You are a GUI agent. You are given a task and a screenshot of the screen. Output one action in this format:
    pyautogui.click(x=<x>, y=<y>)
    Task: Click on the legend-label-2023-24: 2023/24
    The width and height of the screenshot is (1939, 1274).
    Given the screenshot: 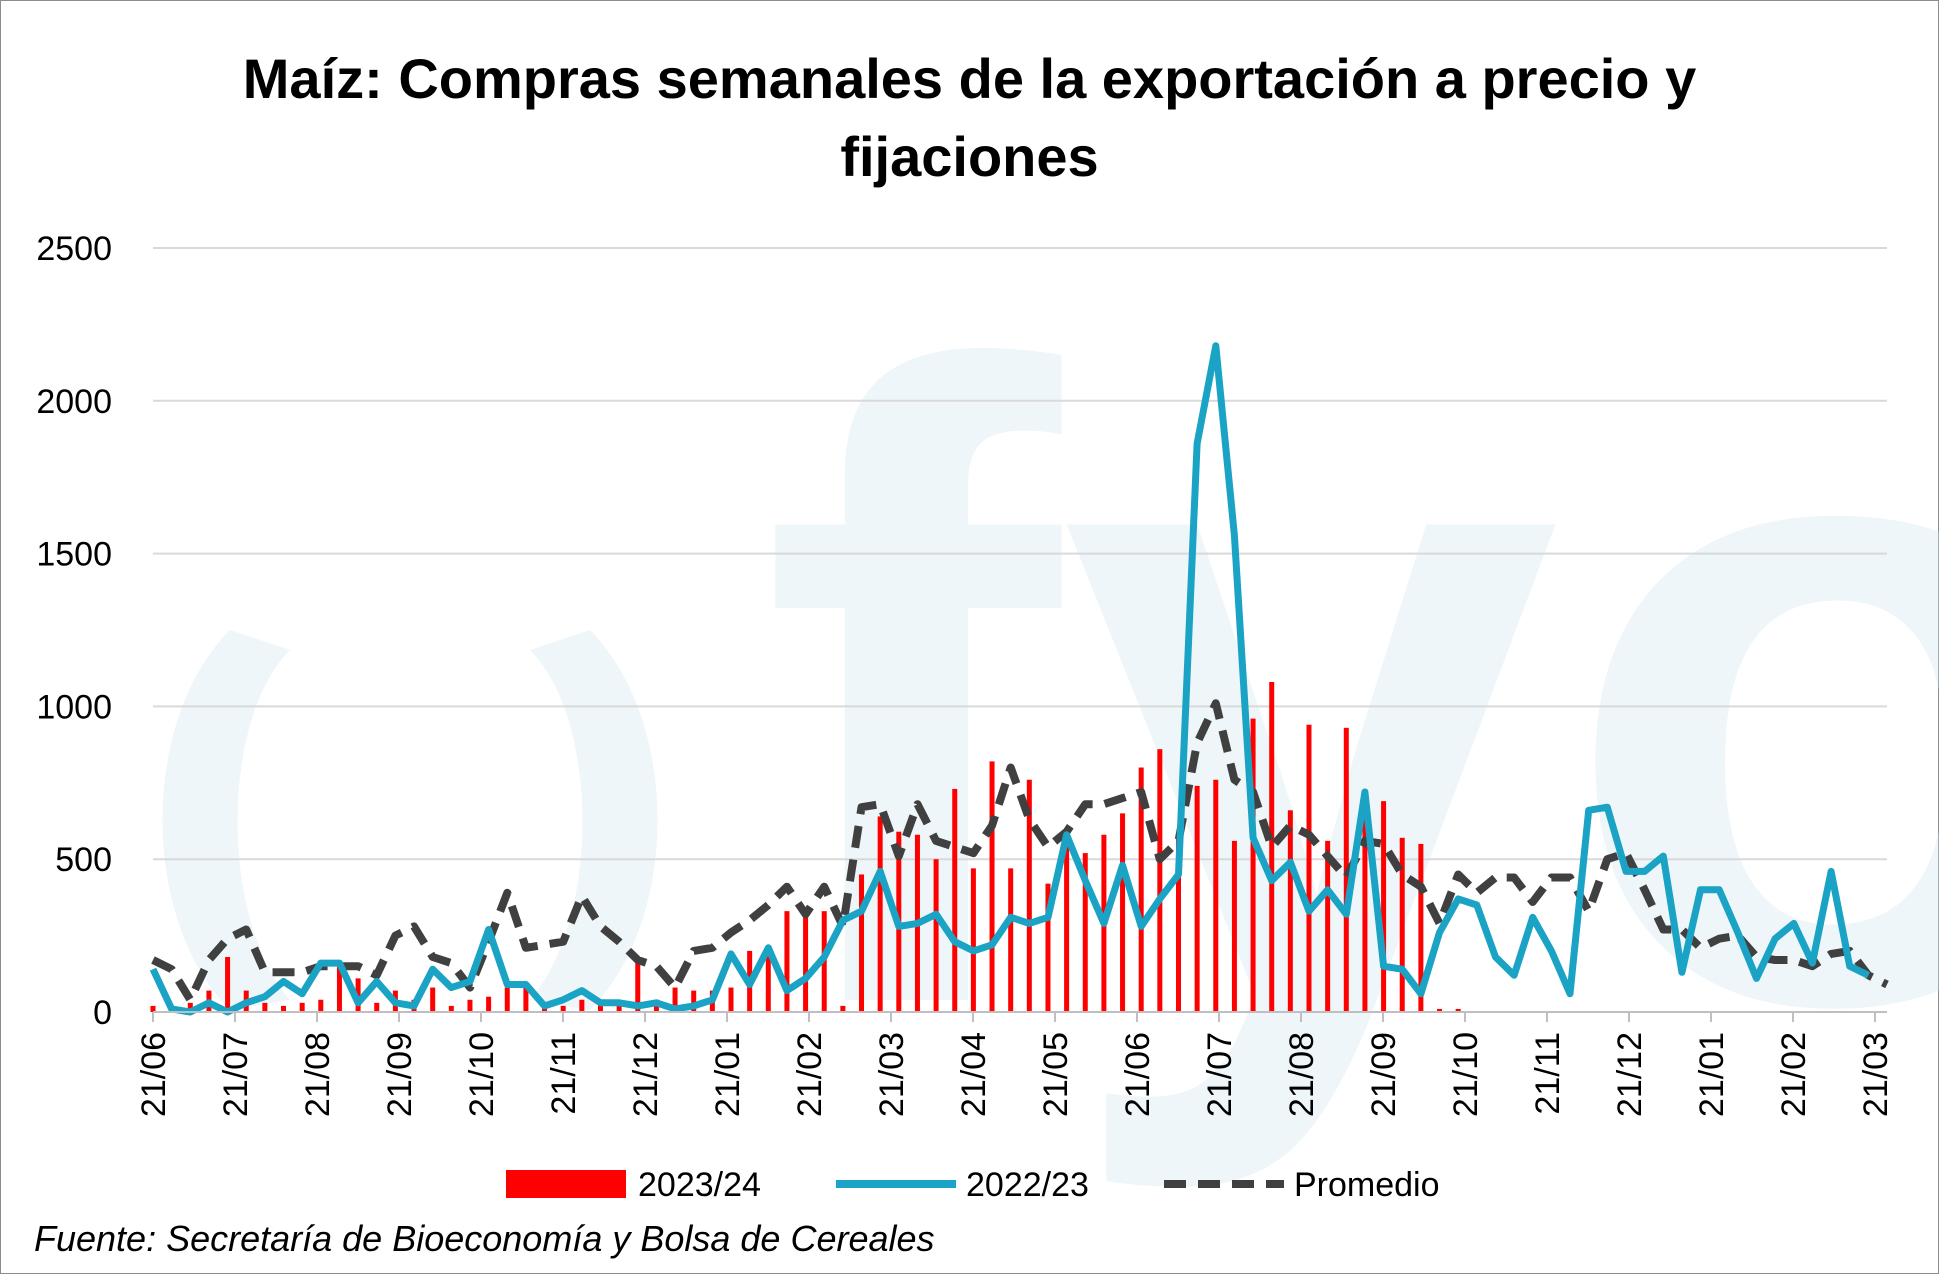 What is the action you would take?
    pyautogui.click(x=699, y=1185)
    